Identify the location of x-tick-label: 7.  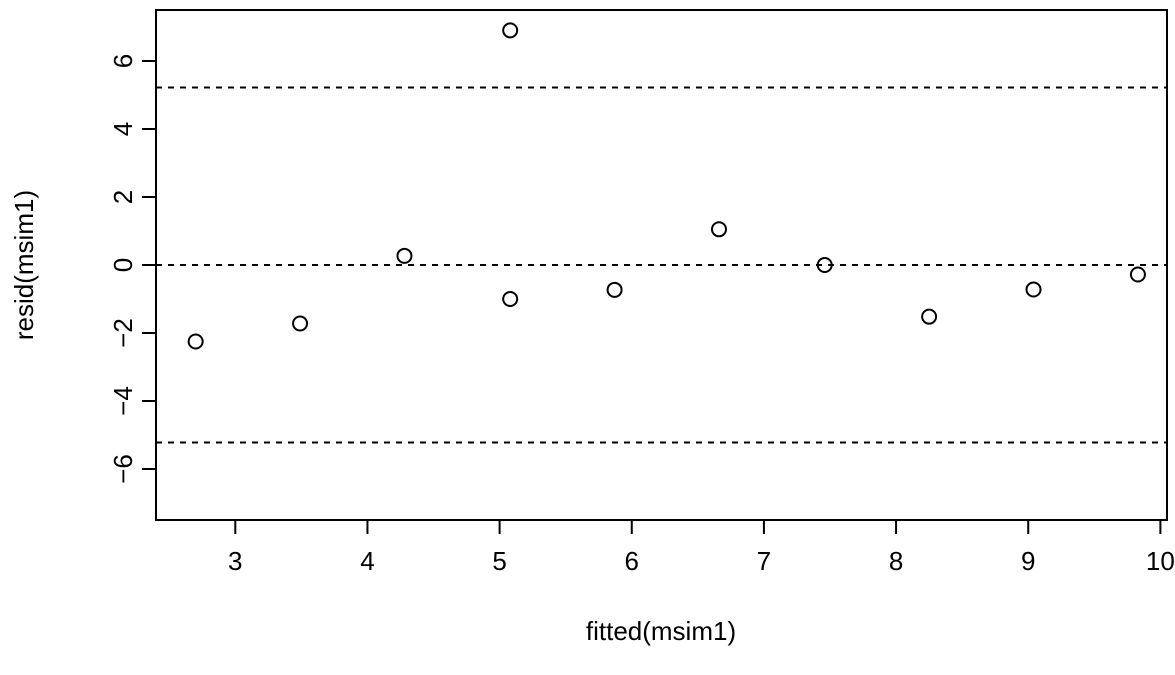
(764, 561).